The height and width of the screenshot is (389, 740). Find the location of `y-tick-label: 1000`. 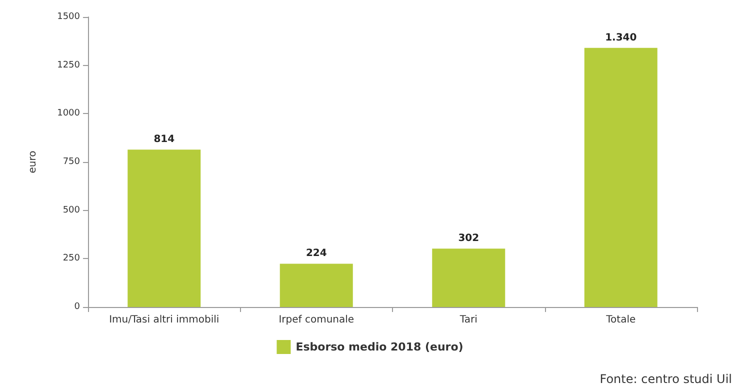

y-tick-label: 1000 is located at coordinates (68, 113).